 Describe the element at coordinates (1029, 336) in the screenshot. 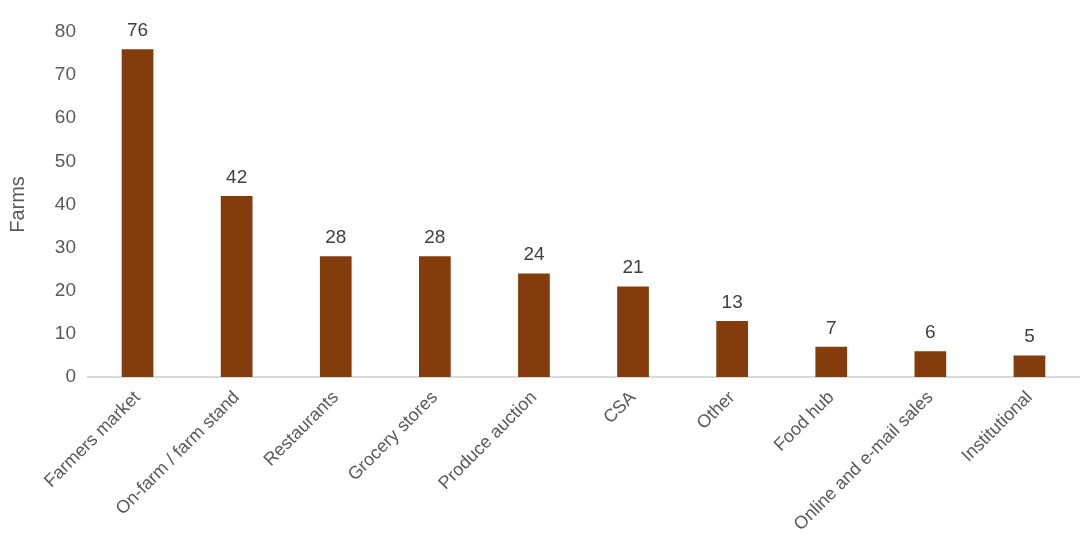

I see `data-label: 5` at that location.